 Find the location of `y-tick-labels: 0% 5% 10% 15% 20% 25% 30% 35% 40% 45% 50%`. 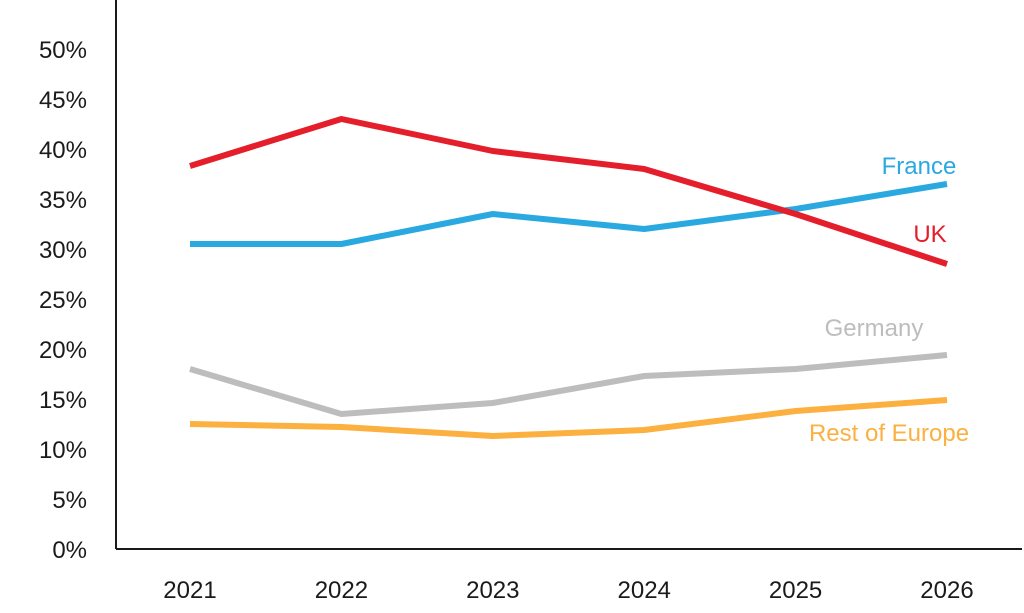

y-tick-labels: 0% 5% 10% 15% 20% 25% 30% 35% 40% 45% 50% is located at coordinates (63, 300).